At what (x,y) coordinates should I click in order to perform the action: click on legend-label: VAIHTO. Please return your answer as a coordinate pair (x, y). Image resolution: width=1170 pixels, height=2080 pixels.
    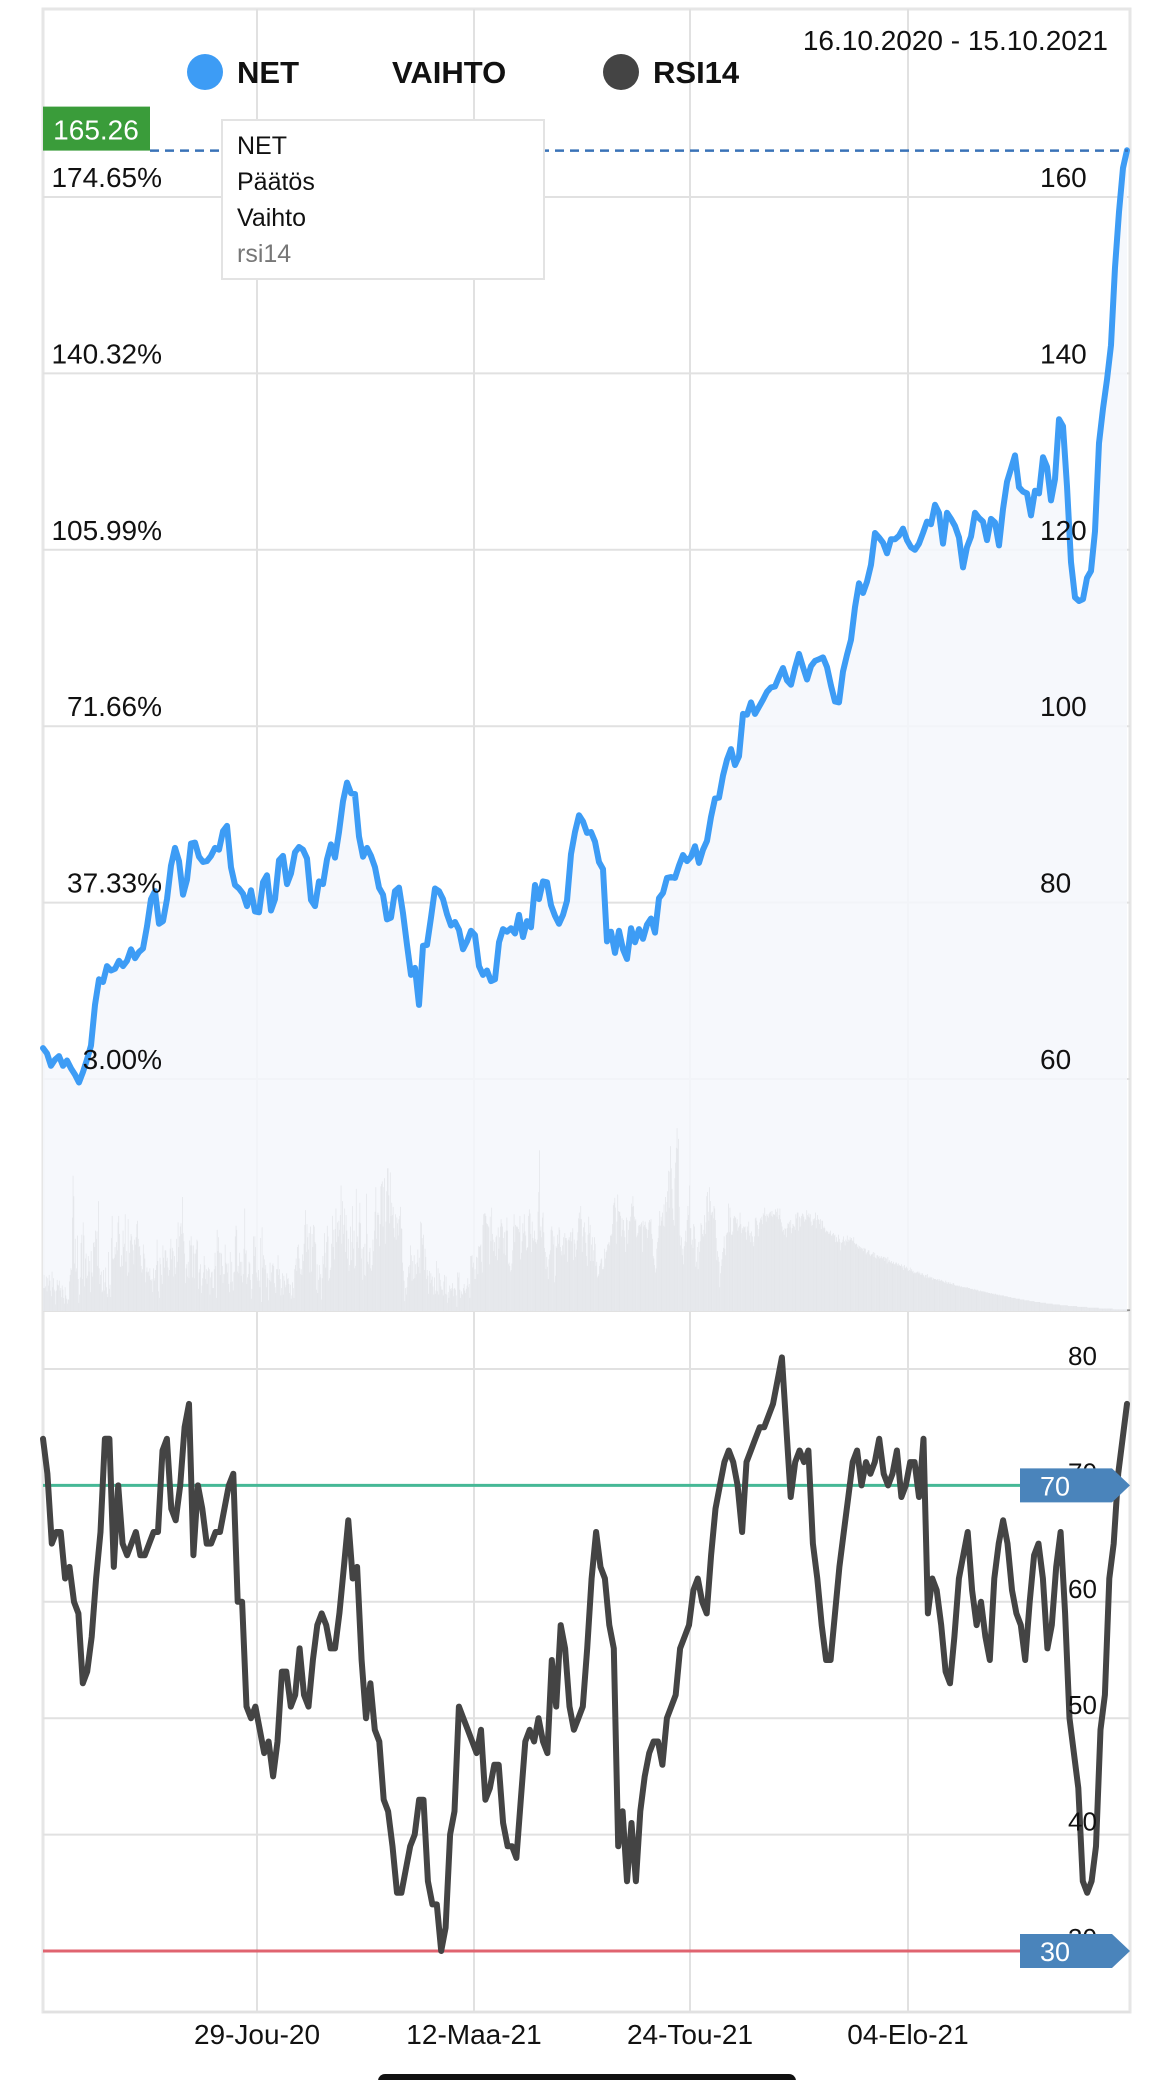
    Looking at the image, I should click on (449, 72).